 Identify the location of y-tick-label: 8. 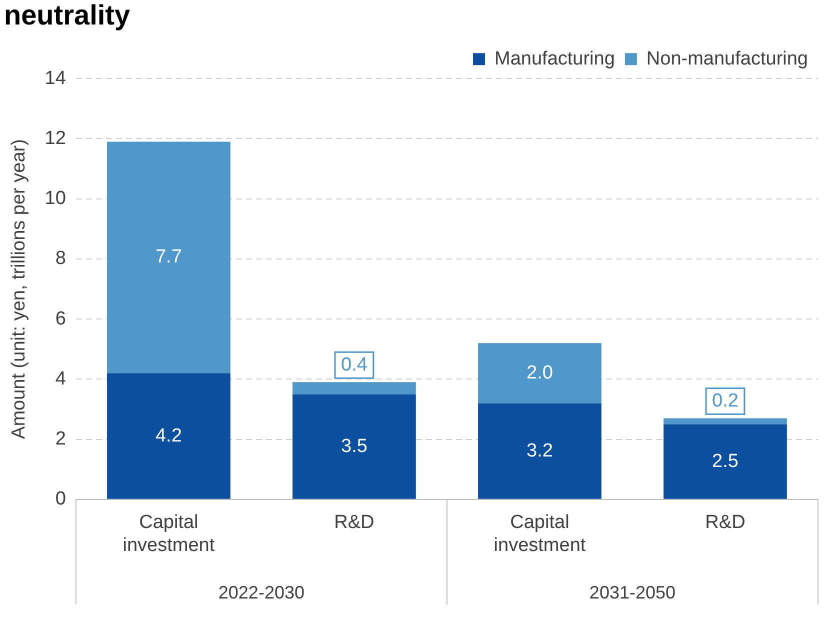
(60, 259).